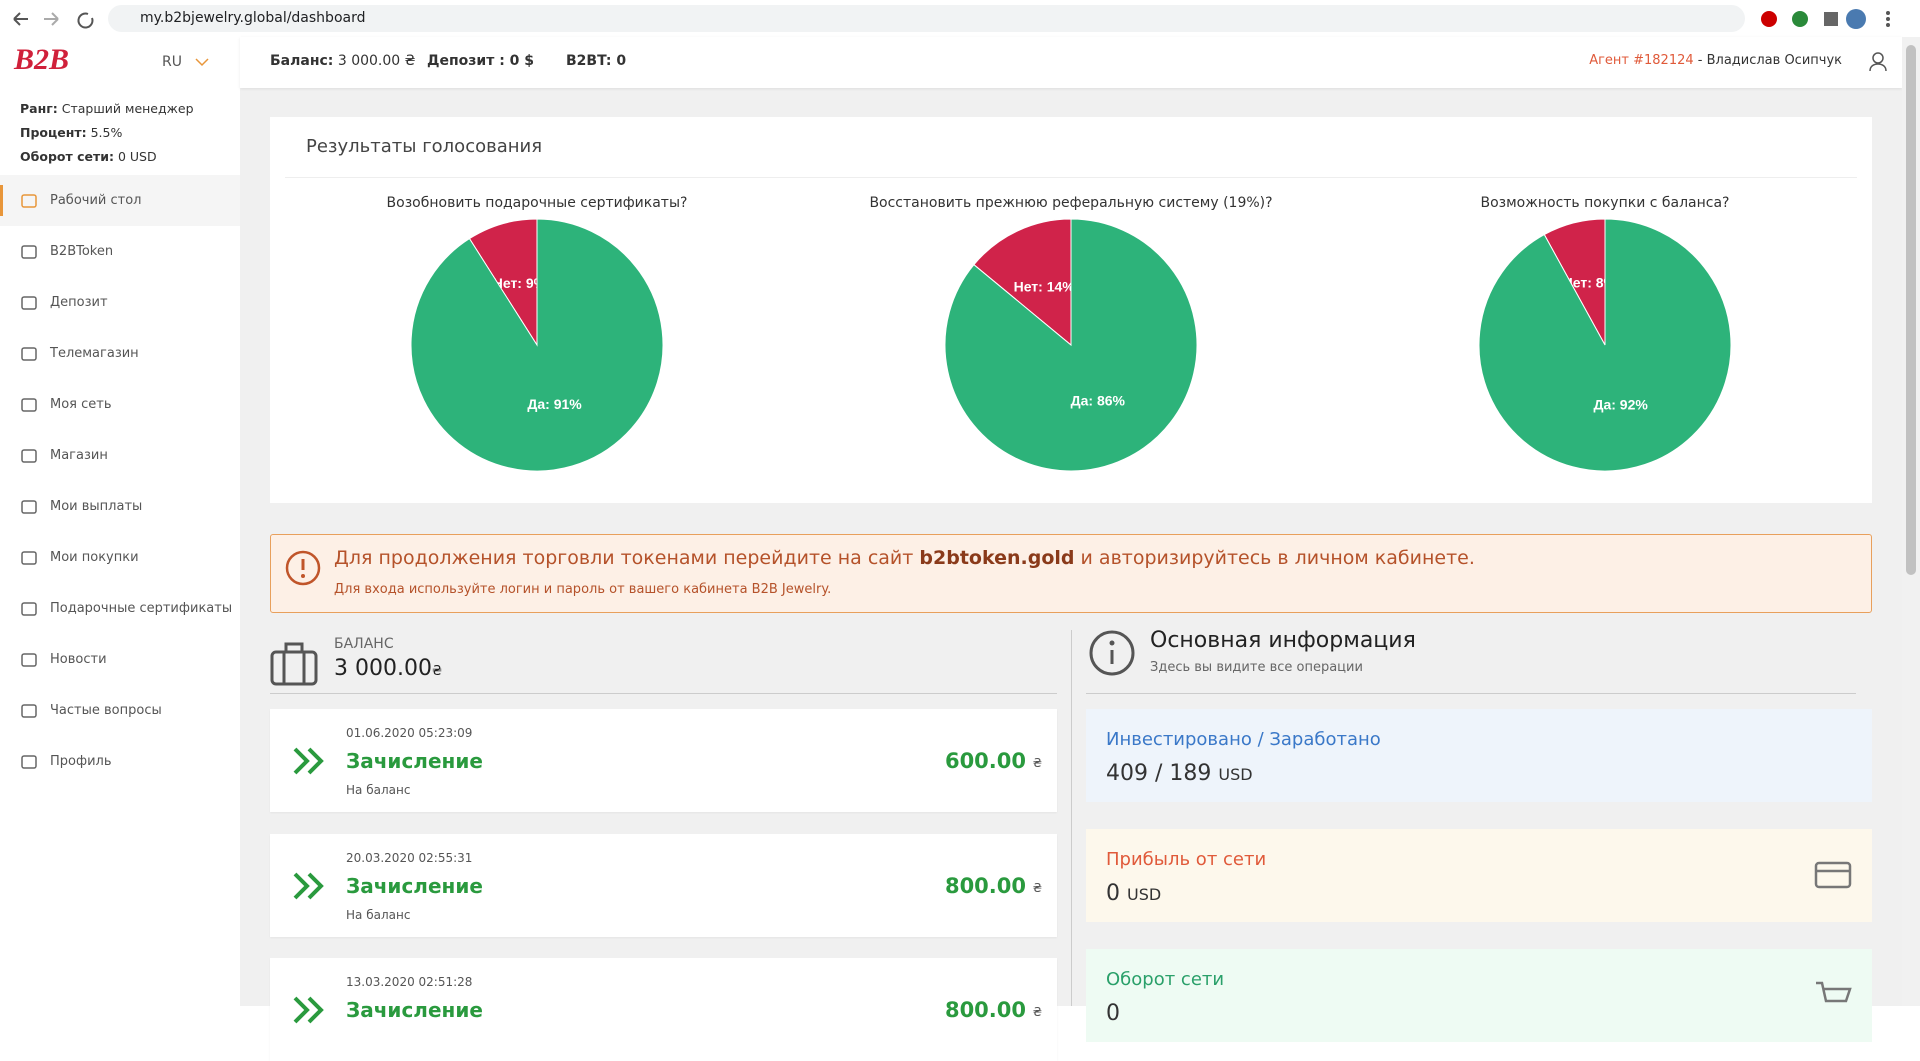 The width and height of the screenshot is (1920, 1061). I want to click on notice-link: b2btoken.gold, so click(997, 558).